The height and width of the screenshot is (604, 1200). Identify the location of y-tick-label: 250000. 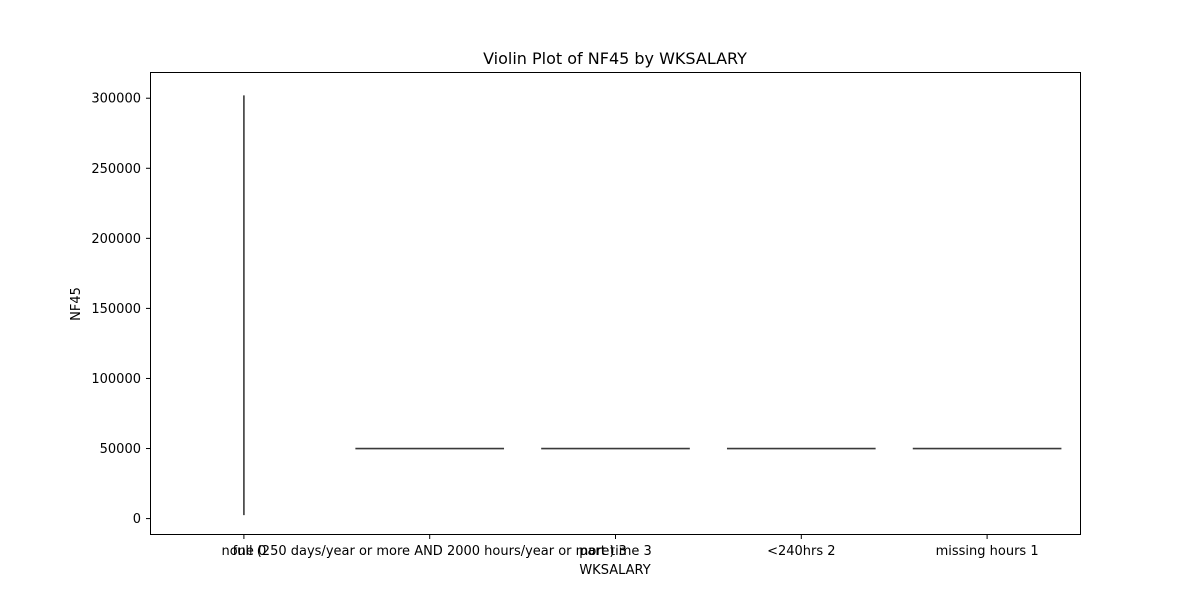
(116, 169).